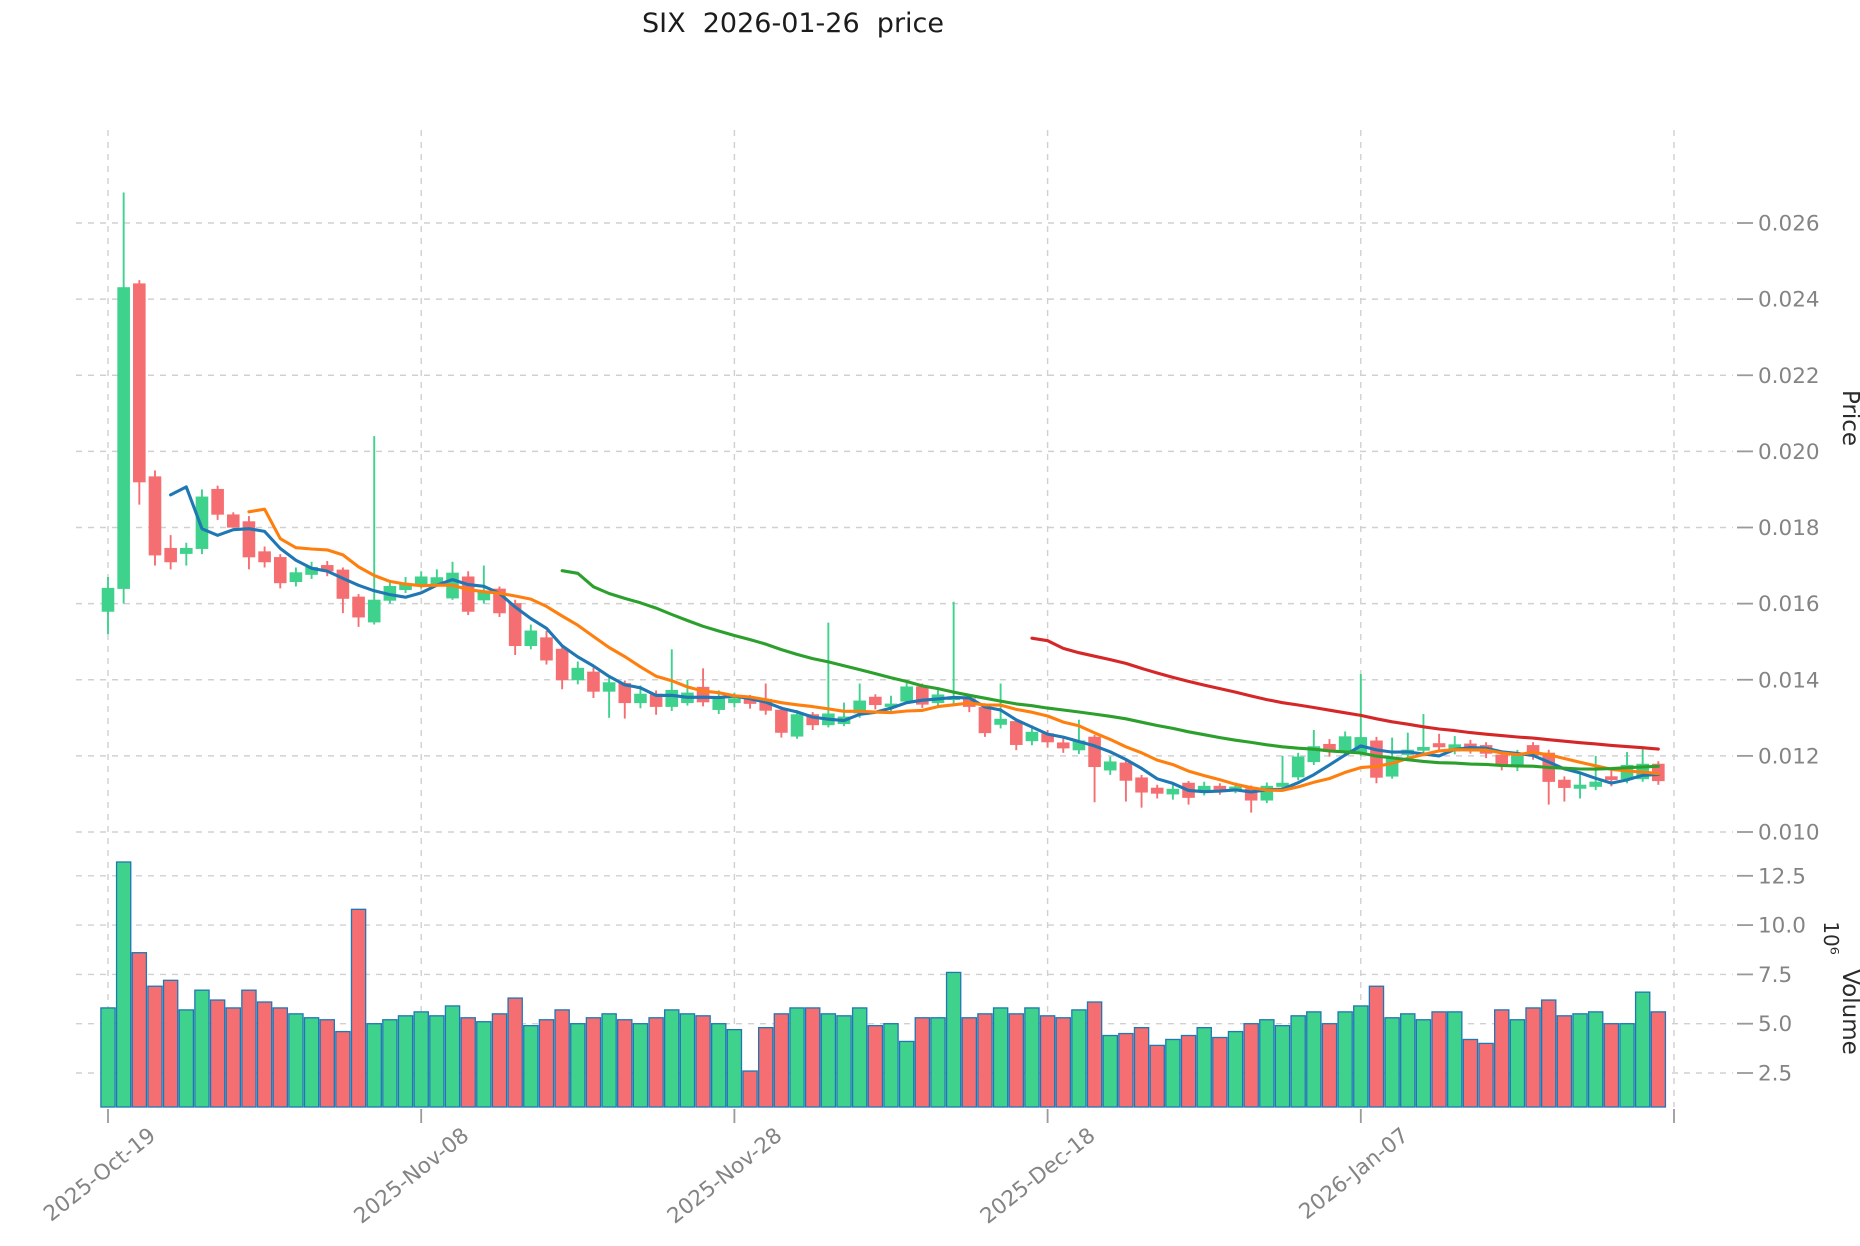 The height and width of the screenshot is (1246, 1860). What do you see at coordinates (1789, 833) in the screenshot?
I see `price-tick-label: 0.010` at bounding box center [1789, 833].